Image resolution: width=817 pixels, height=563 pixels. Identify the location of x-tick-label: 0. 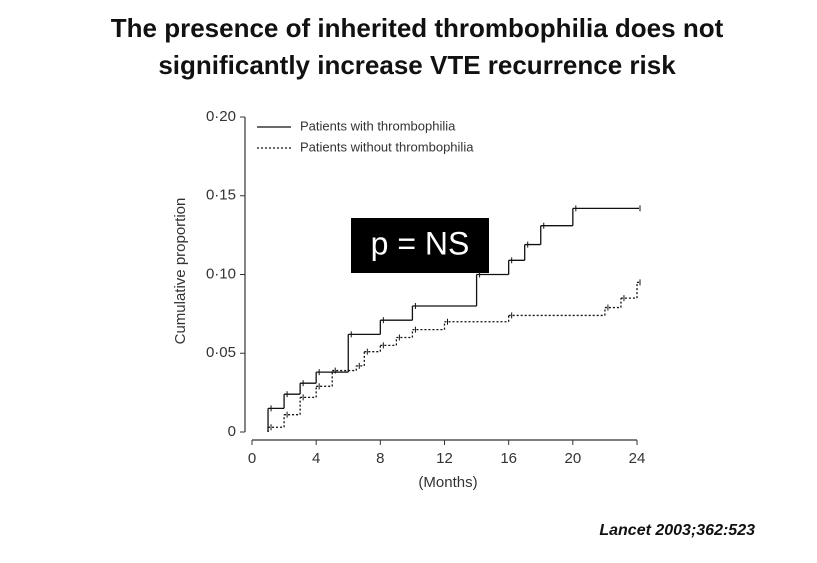
(252, 458).